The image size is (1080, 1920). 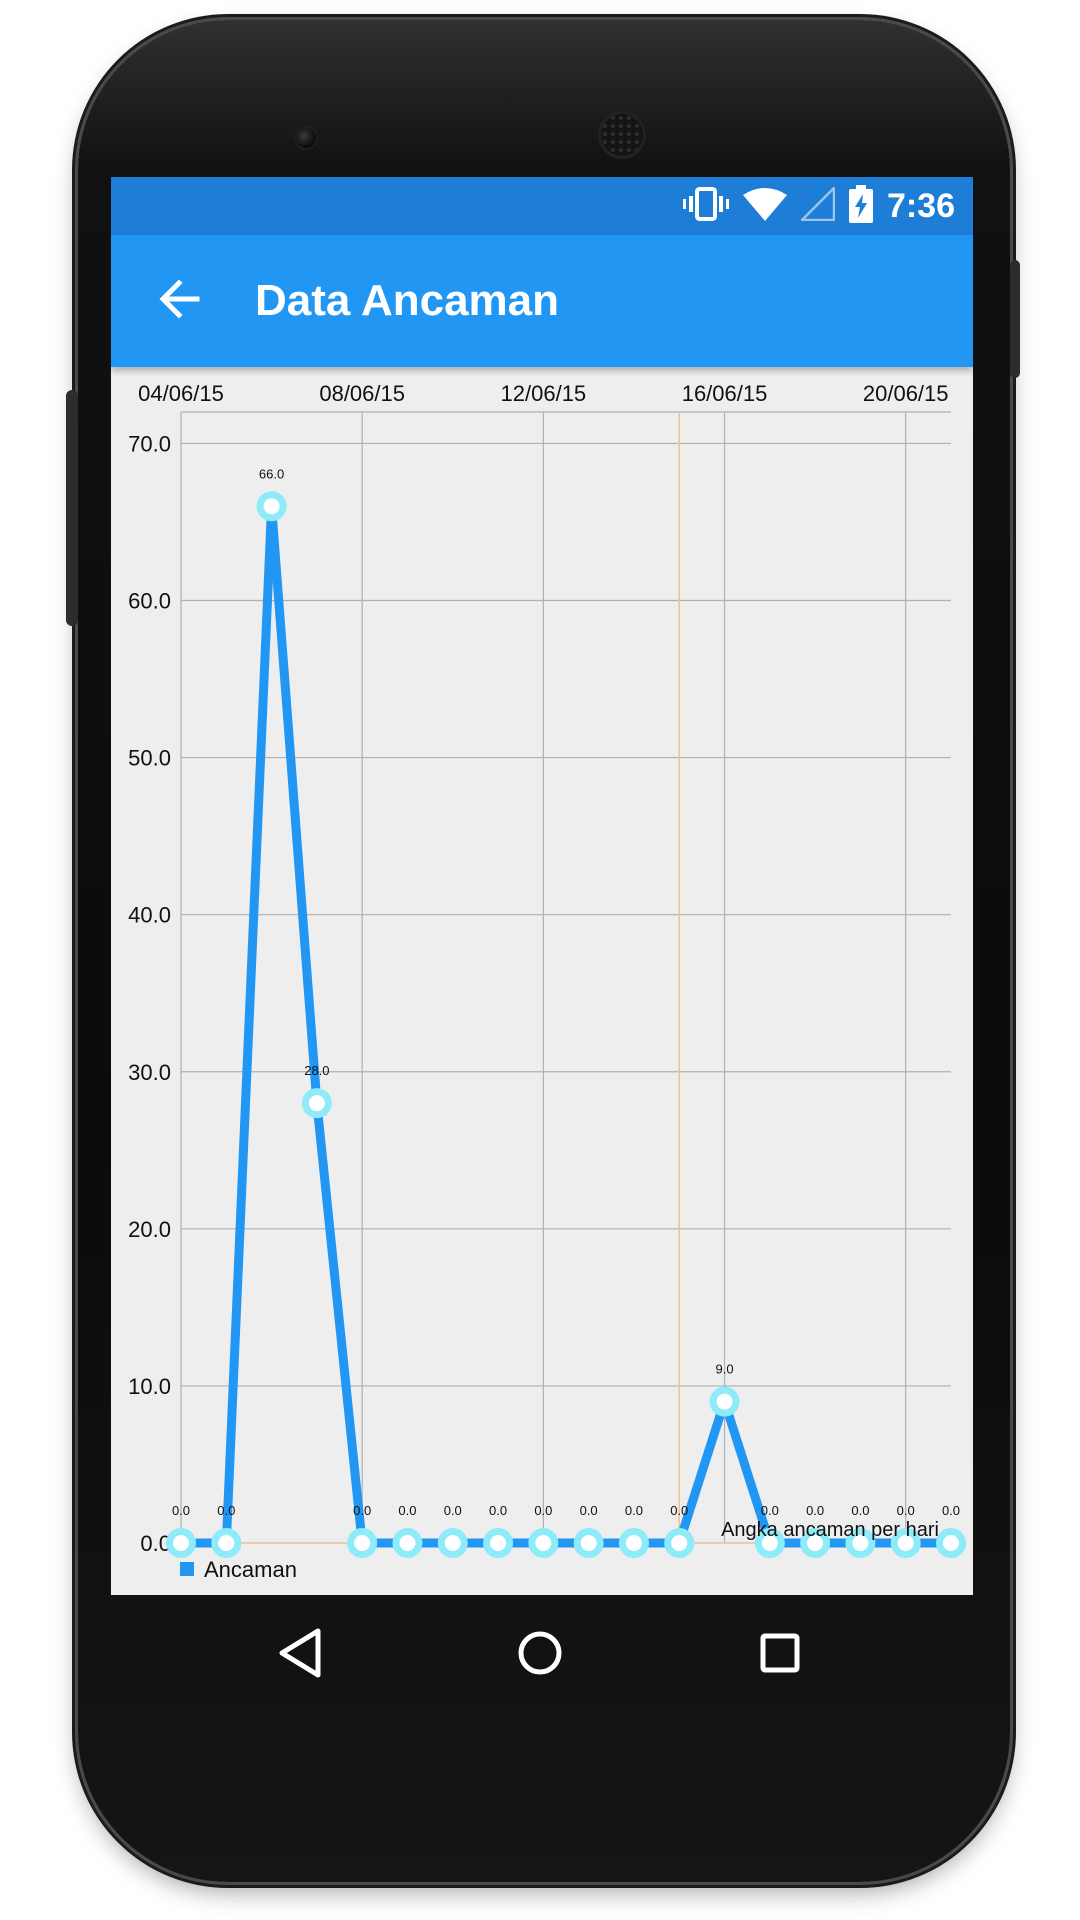 What do you see at coordinates (622, 135) in the screenshot?
I see `earpiece-speaker` at bounding box center [622, 135].